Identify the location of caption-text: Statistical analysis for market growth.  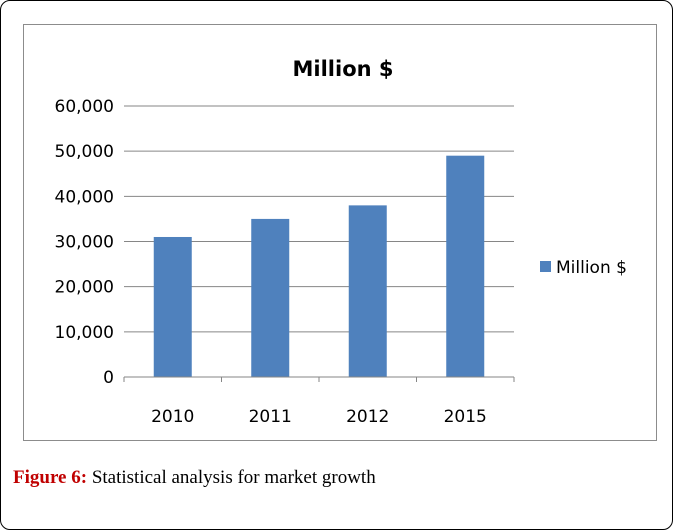
(233, 477).